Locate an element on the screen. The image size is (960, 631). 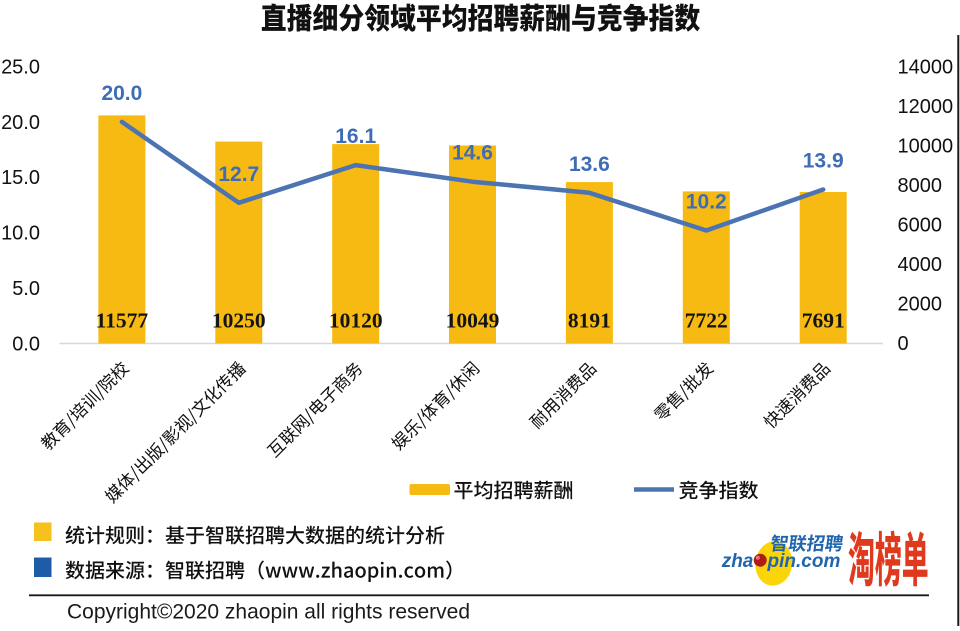
svg-text: 25.0 is located at coordinates (20, 67).